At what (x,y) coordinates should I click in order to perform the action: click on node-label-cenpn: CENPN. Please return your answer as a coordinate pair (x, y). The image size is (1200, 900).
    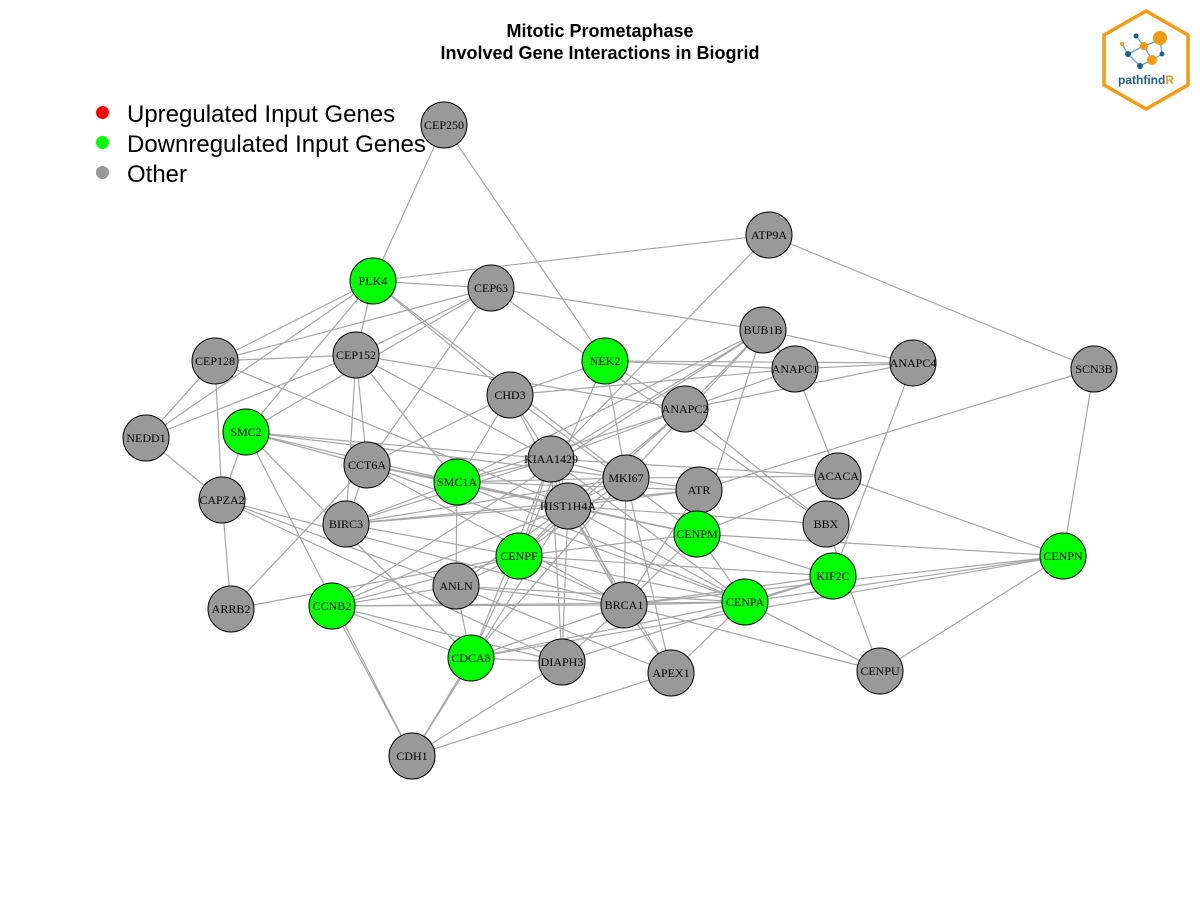
    Looking at the image, I should click on (1063, 556).